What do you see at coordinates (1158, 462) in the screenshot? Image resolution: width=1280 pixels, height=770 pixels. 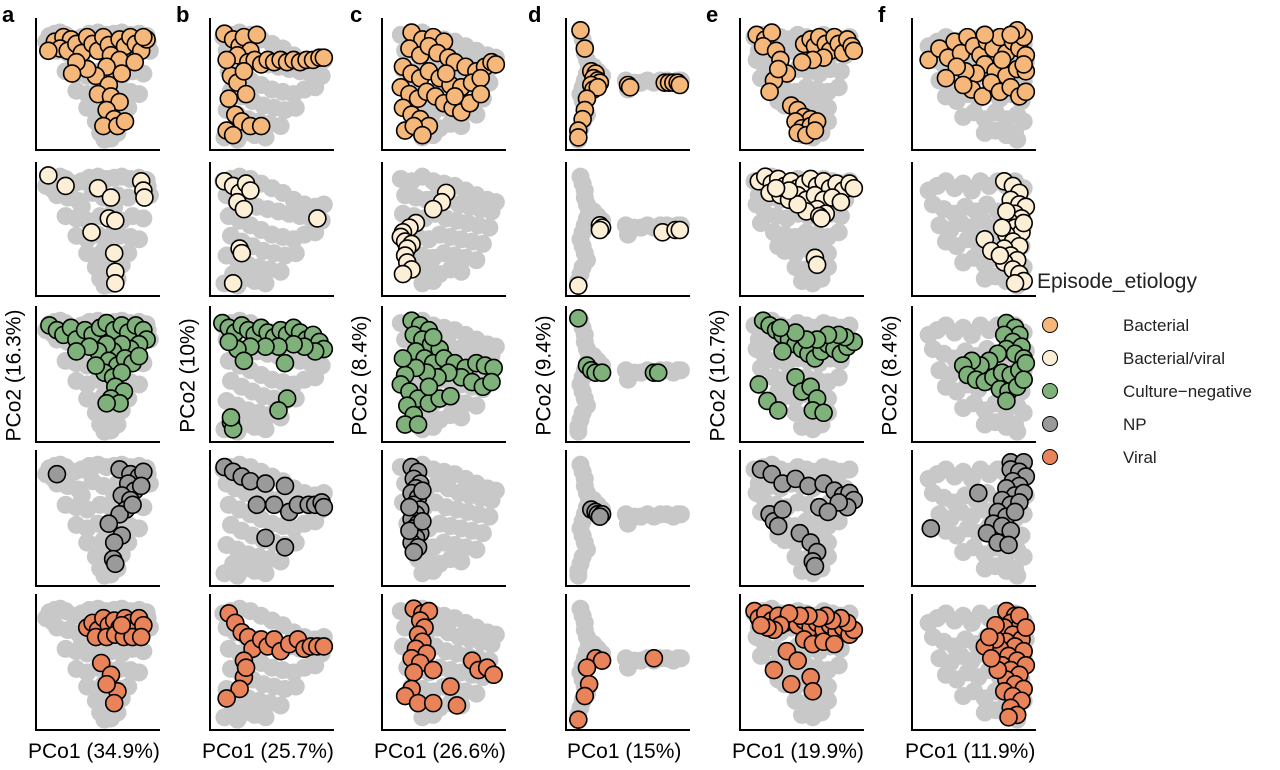 I see `legend-item: Viral` at bounding box center [1158, 462].